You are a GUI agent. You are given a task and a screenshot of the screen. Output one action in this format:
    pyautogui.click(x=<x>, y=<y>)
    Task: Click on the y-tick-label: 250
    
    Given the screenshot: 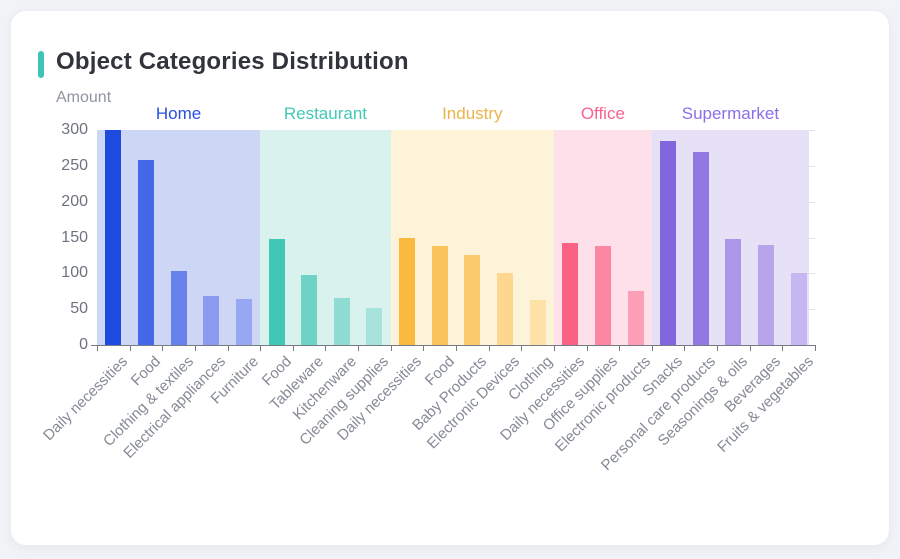 What is the action you would take?
    pyautogui.click(x=74, y=165)
    